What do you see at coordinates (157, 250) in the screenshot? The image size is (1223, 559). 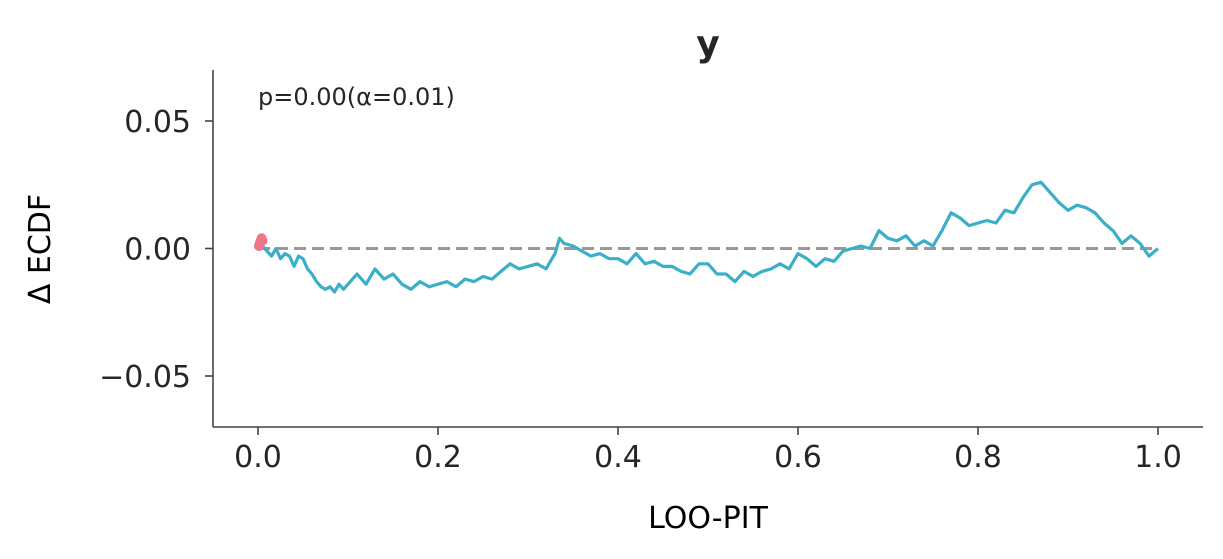 I see `y-tick-label: 0.00` at bounding box center [157, 250].